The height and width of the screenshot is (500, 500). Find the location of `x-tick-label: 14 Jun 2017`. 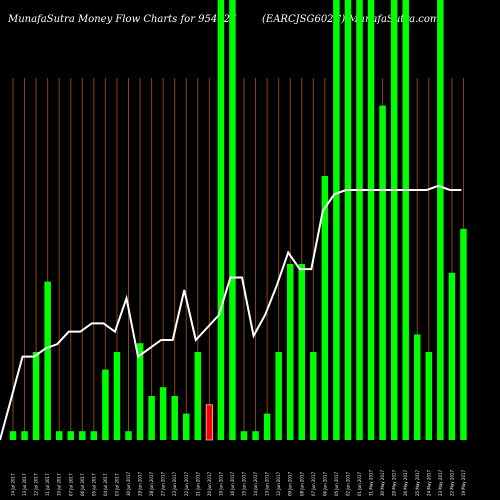

x-tick-label: 14 Jun 2017 is located at coordinates (255, 483).